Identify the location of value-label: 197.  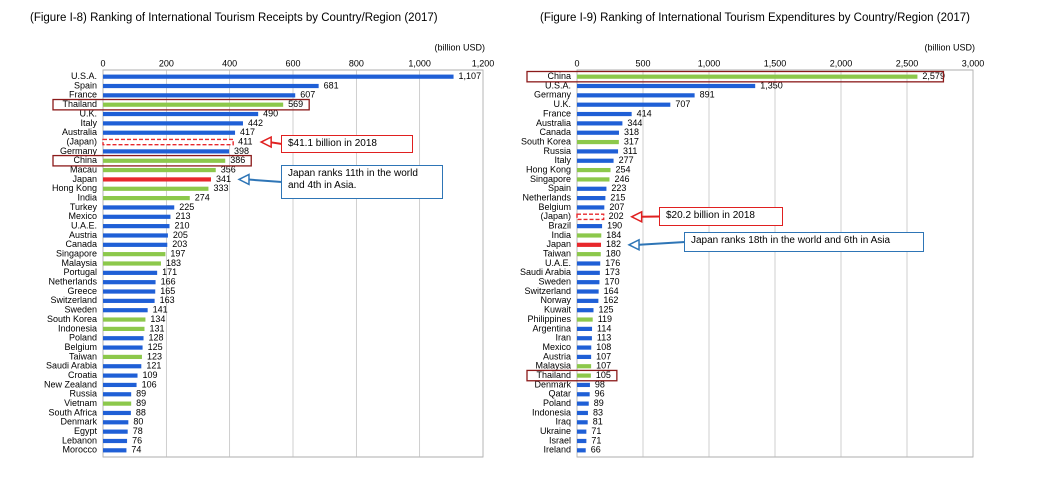
(177, 254).